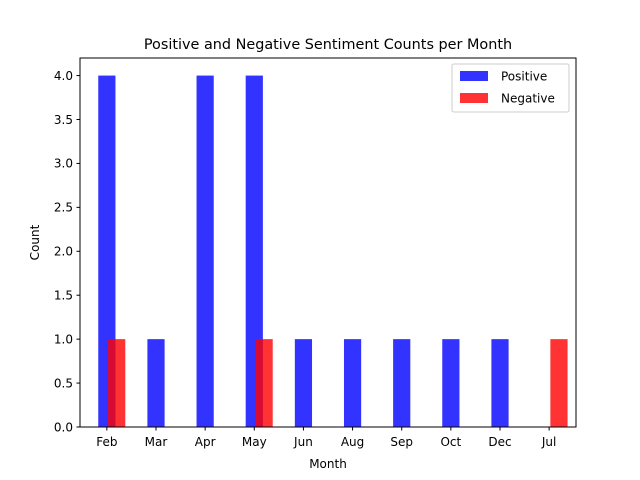 The image size is (640, 480). Describe the element at coordinates (63, 120) in the screenshot. I see `y-tick-label: 3.5` at that location.